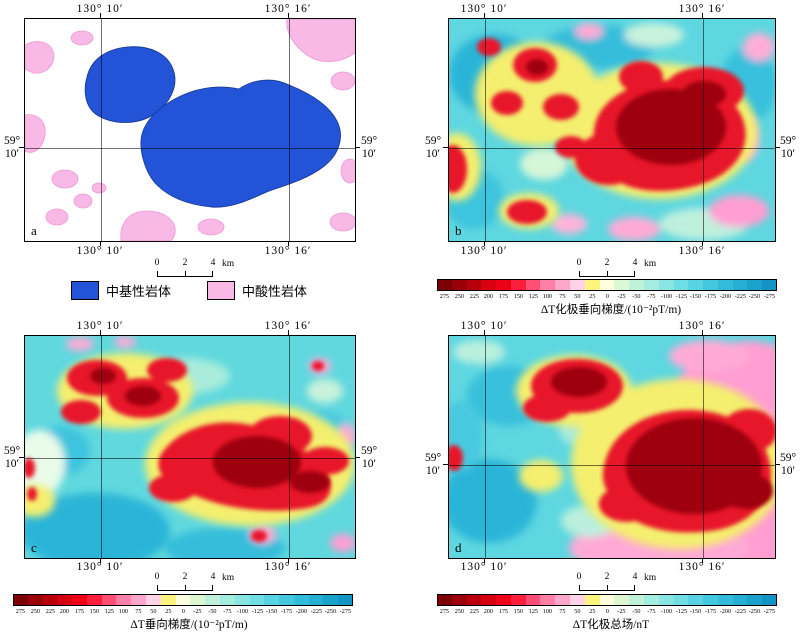 This screenshot has width=800, height=639. Describe the element at coordinates (518, 296) in the screenshot. I see `colorbar-tick-label: 150` at that location.